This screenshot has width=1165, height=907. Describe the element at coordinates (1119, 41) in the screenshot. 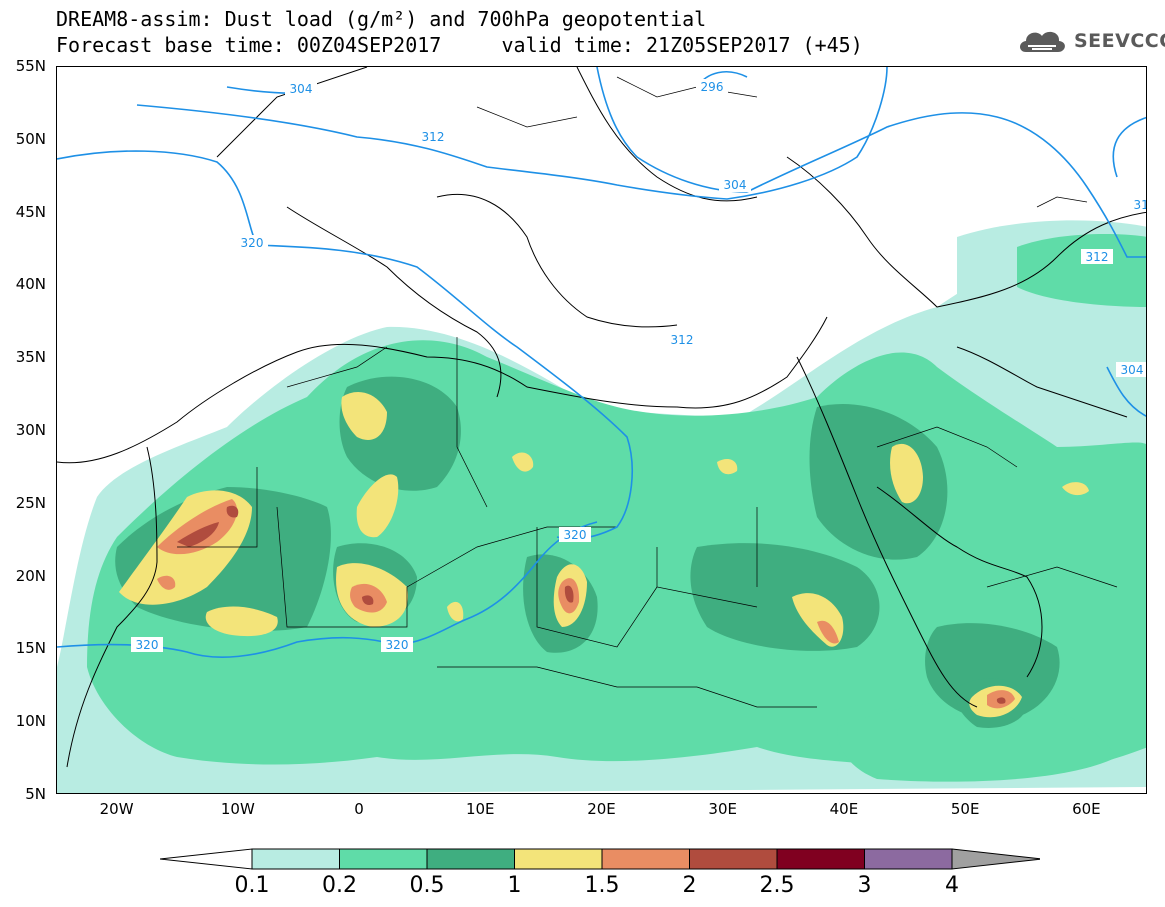

I see `logo-text: SEEVCCC` at that location.